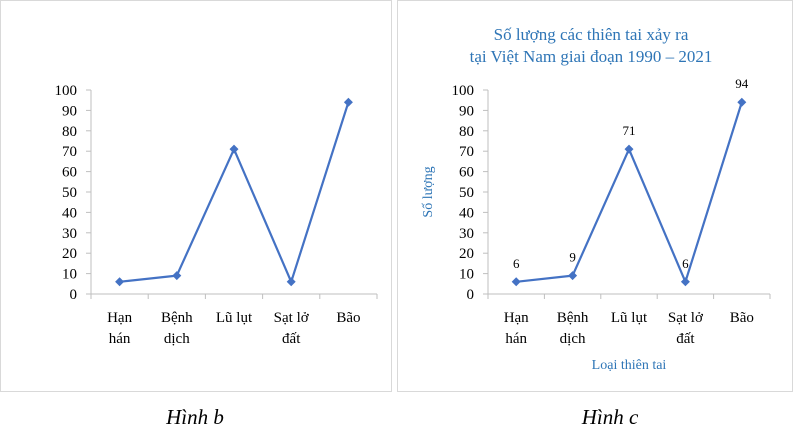  What do you see at coordinates (572, 257) in the screenshot?
I see `data-label: 9` at bounding box center [572, 257].